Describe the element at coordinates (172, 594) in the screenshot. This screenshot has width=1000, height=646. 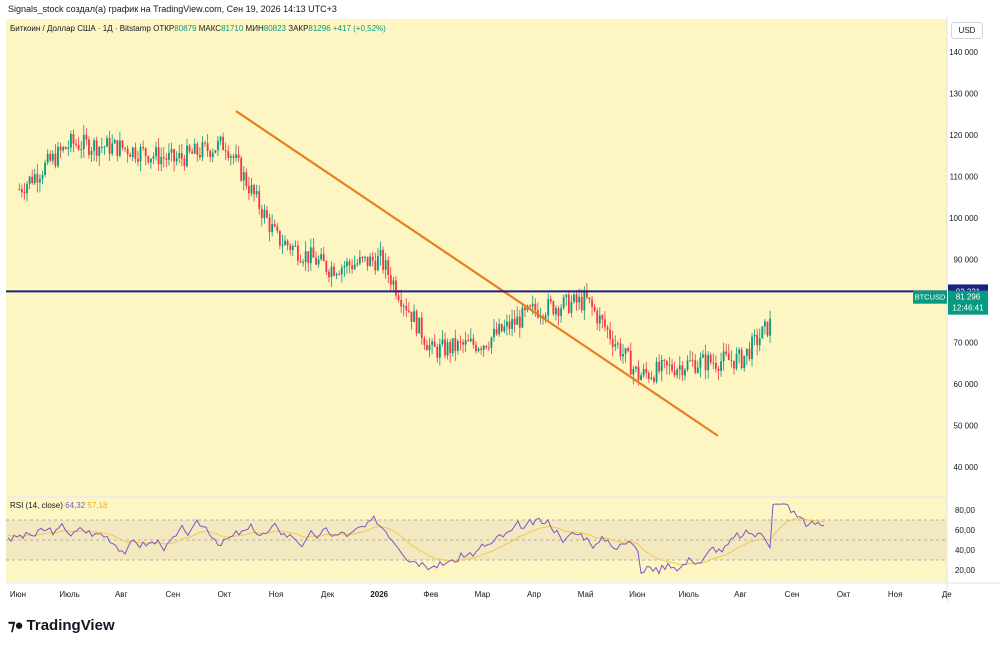
I see `time-tick: Сен` at that location.